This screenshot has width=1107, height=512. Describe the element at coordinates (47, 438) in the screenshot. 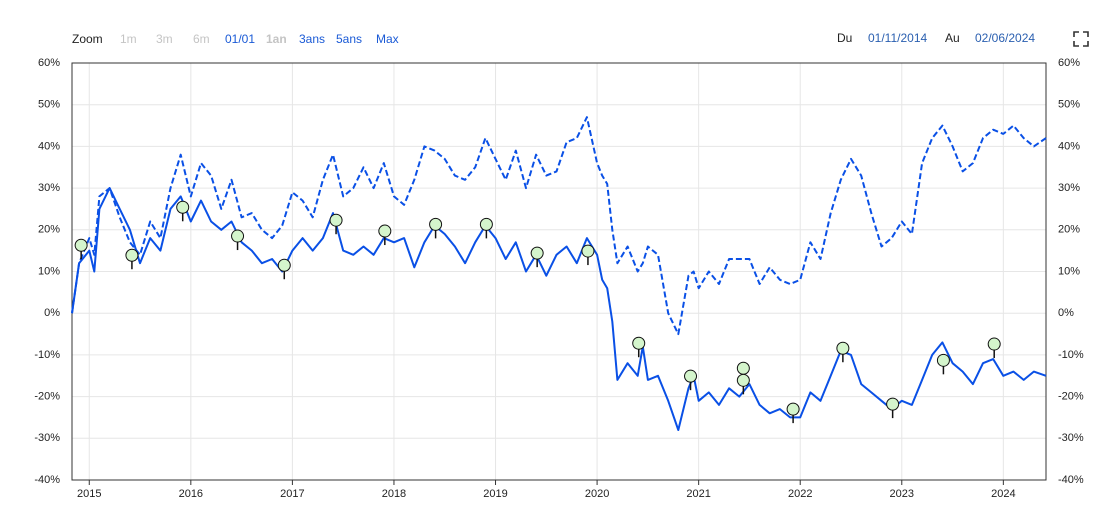

I see `y-tick-label: -30%` at that location.